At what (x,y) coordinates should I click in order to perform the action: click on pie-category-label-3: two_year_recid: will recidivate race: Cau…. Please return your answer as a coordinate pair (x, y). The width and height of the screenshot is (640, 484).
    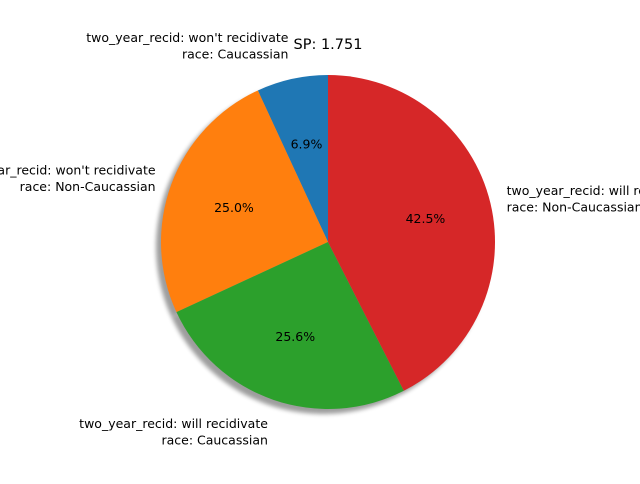
    Looking at the image, I should click on (173, 432).